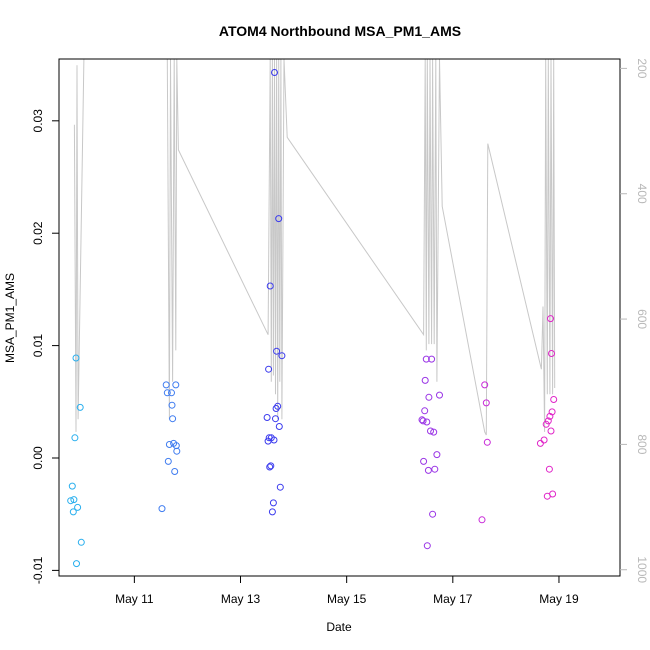 This screenshot has width=650, height=650. I want to click on x-tick-label: May 17, so click(453, 599).